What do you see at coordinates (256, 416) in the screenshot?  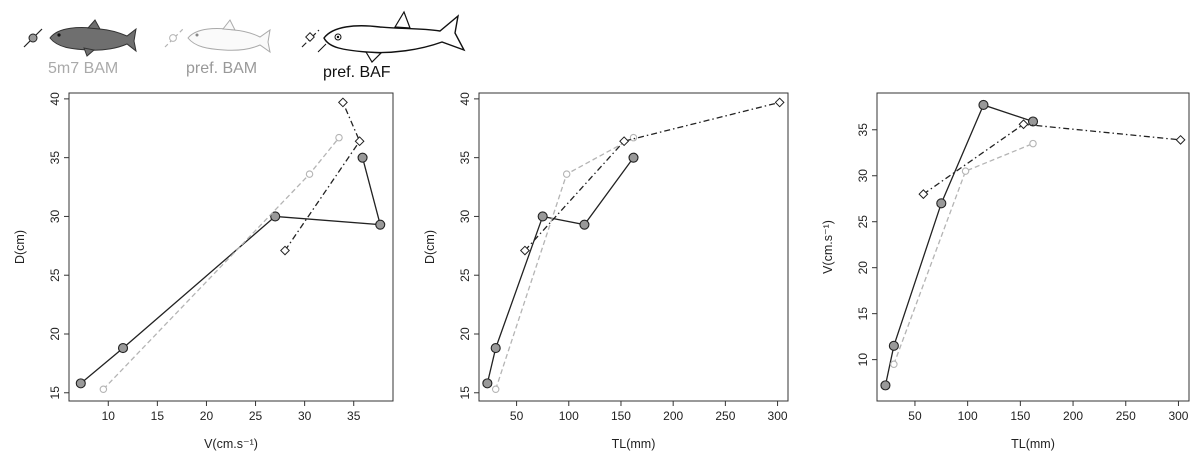 I see `x-tick-label: 25` at bounding box center [256, 416].